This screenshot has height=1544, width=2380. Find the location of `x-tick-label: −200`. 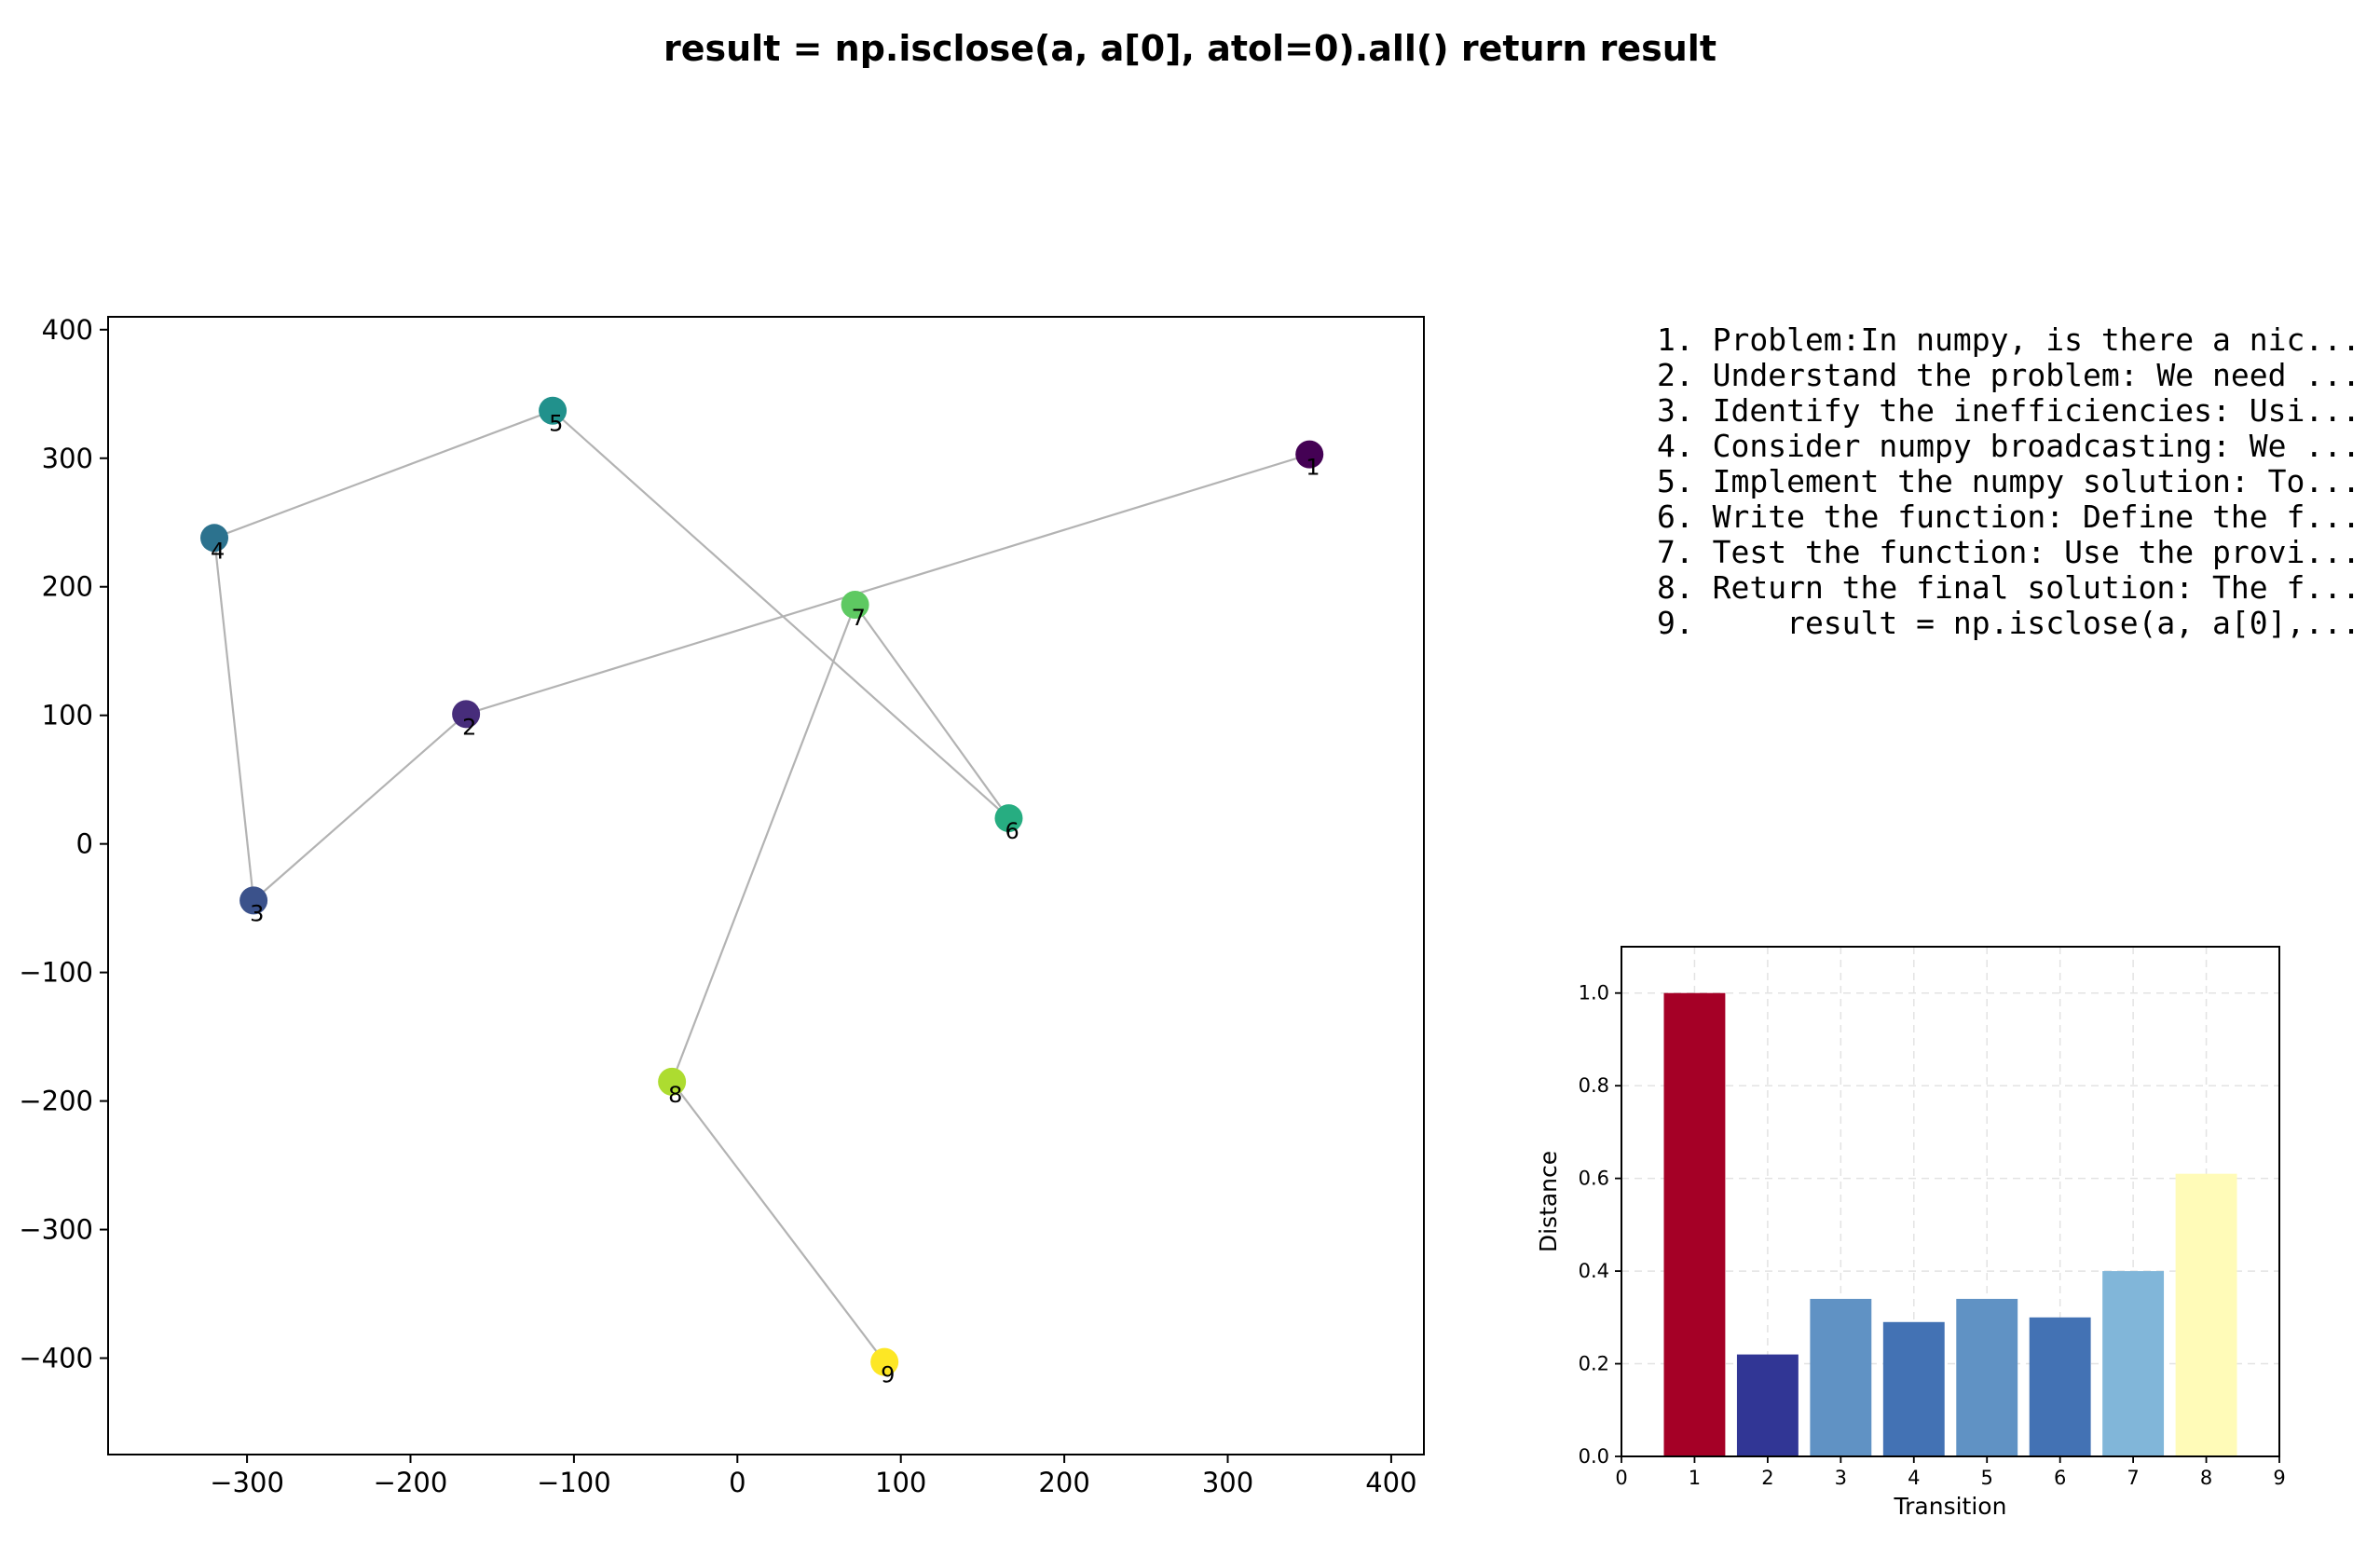

x-tick-label: −200 is located at coordinates (411, 1483).